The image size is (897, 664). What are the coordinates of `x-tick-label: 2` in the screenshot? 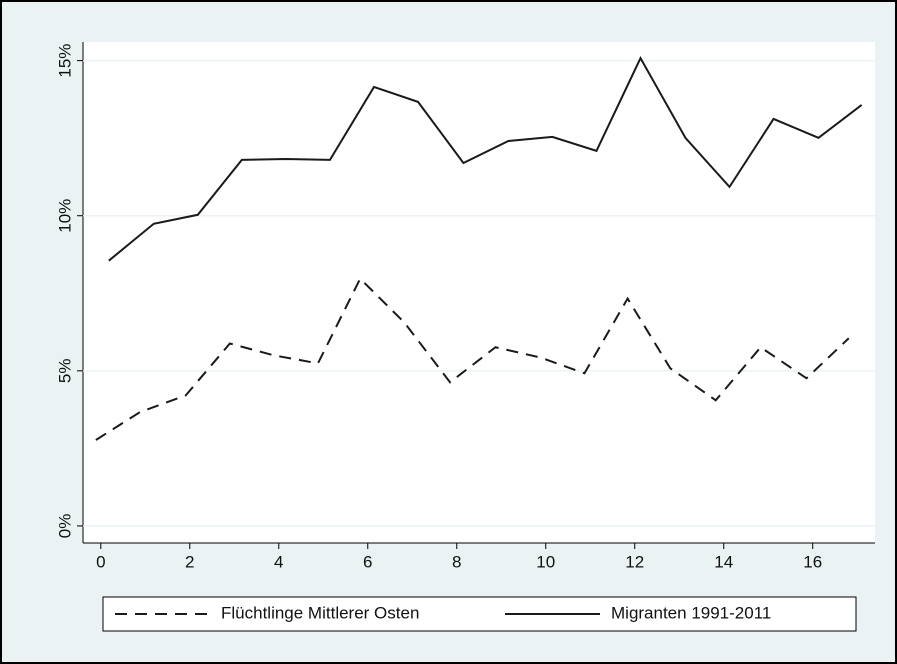 It's located at (189, 561).